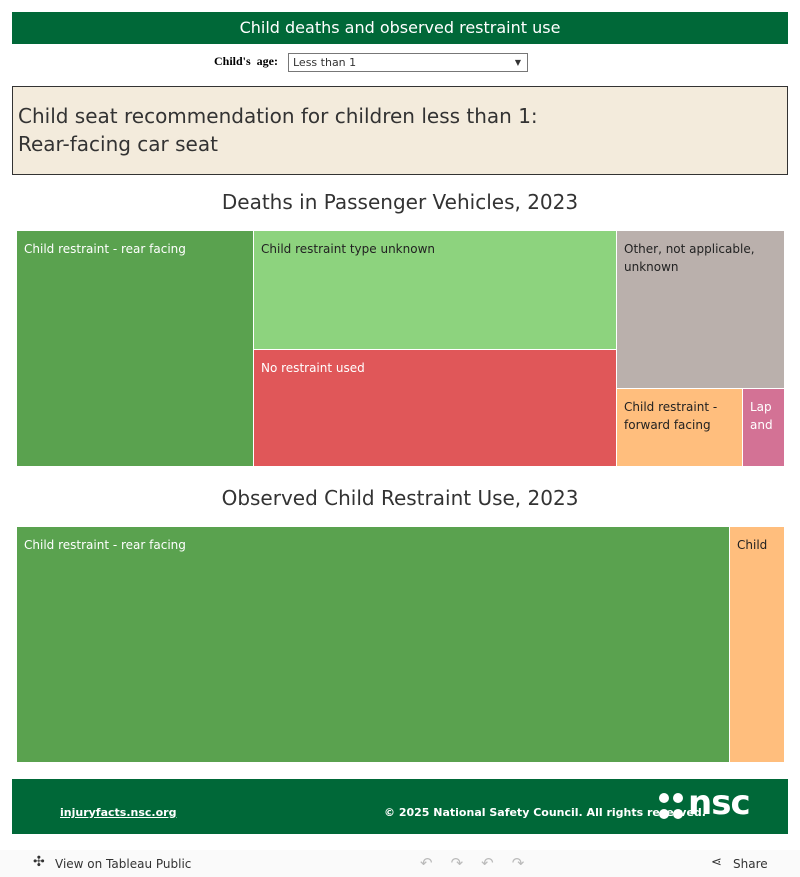  I want to click on share-button: Share, so click(750, 864).